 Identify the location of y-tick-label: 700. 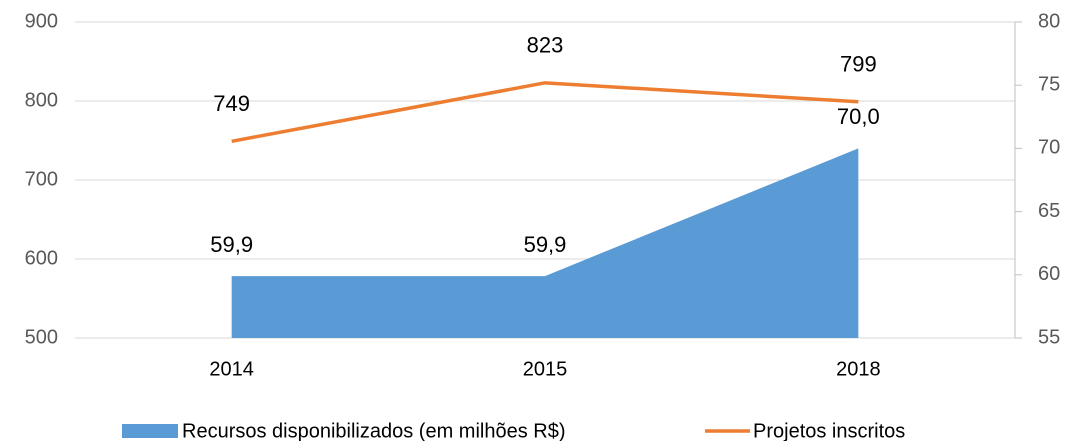
(41, 179).